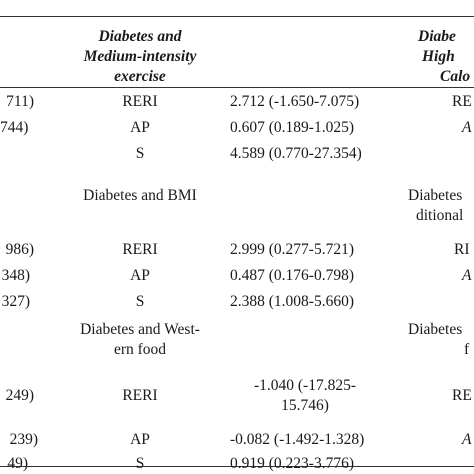  I want to click on cell-value: 0.919 (0.223-3.776), so click(292, 463).